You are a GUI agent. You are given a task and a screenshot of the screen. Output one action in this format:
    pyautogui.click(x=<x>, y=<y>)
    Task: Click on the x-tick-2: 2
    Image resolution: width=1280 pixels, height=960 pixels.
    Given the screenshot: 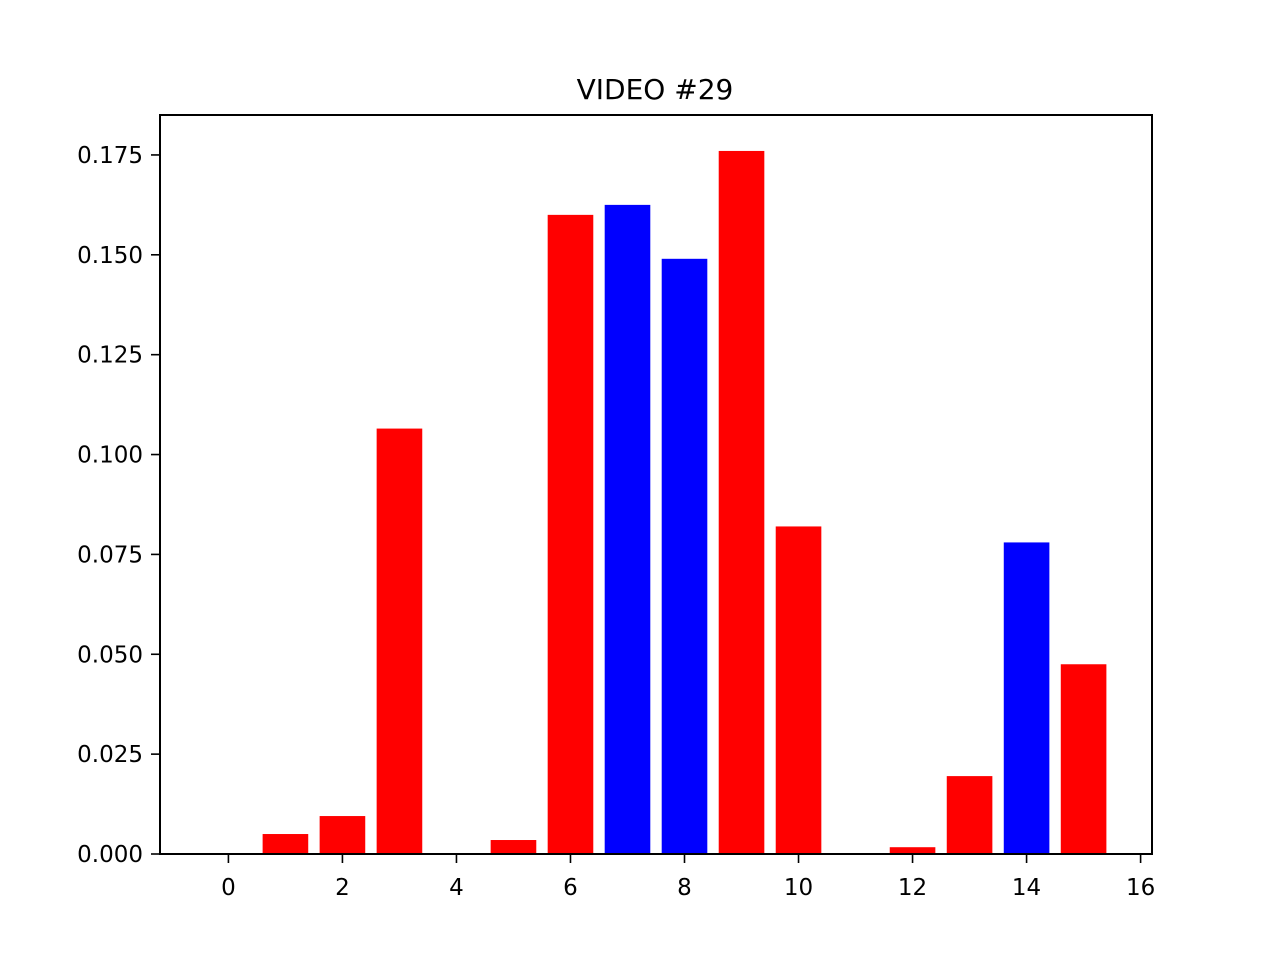 What is the action you would take?
    pyautogui.click(x=342, y=877)
    